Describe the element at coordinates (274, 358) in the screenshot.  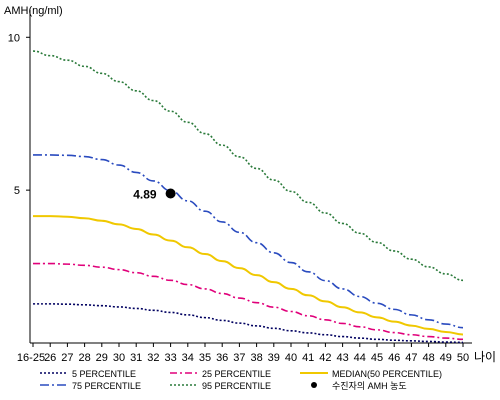
I see `x-tick-label: 39` at that location.